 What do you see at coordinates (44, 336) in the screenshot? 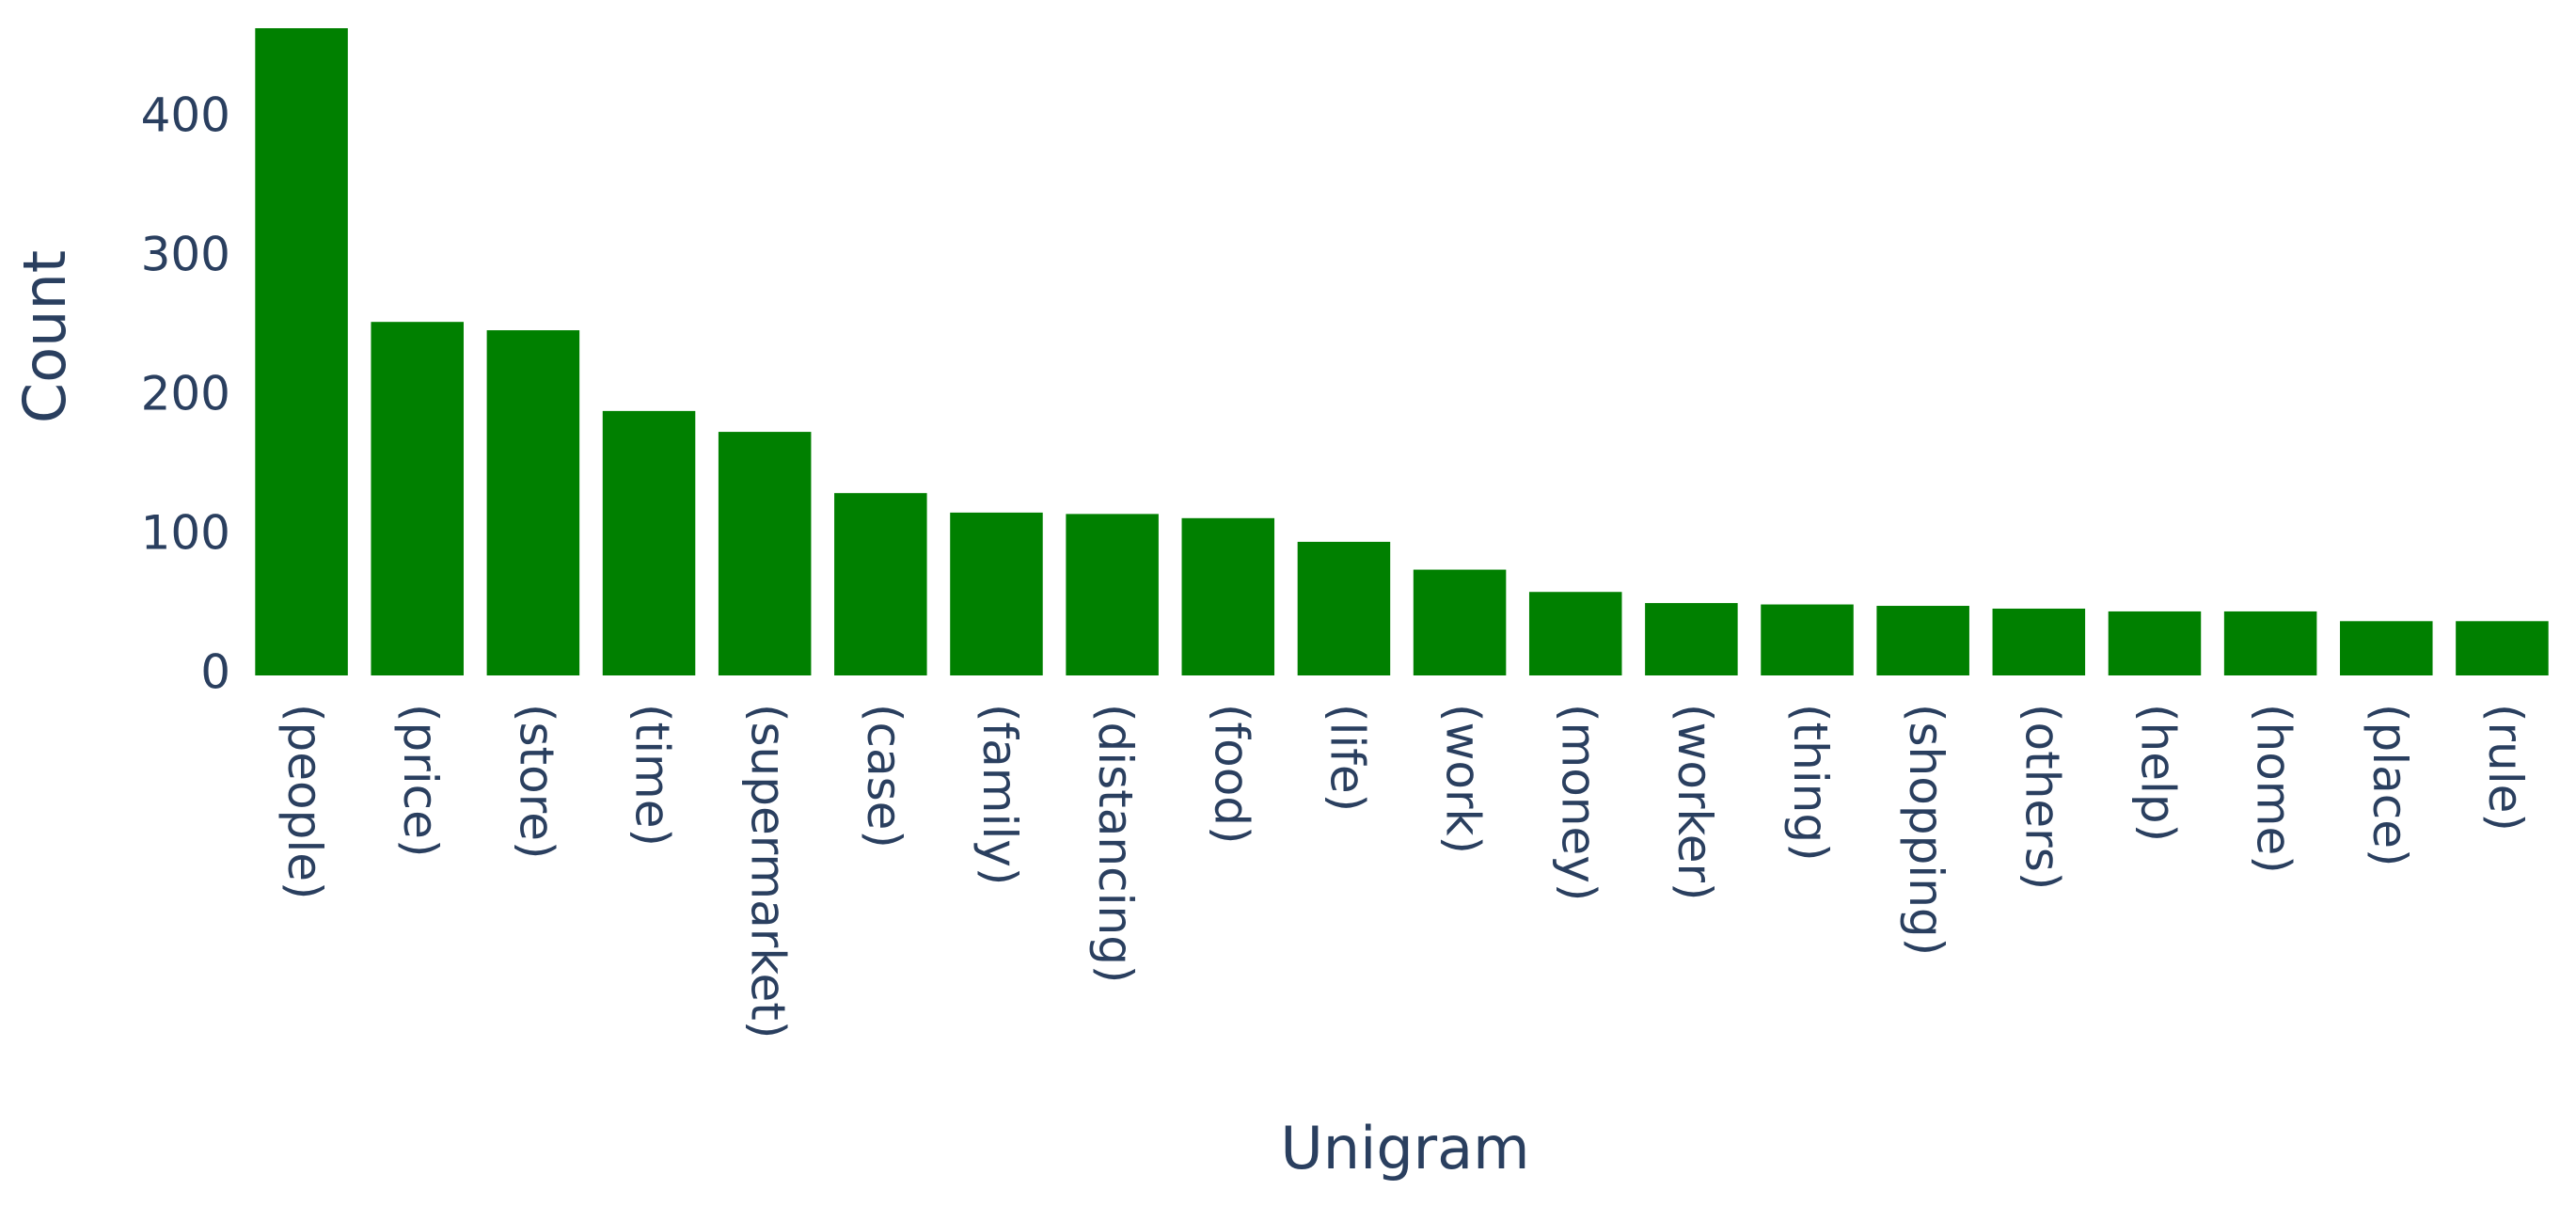
I see `y-axis-title: Count` at bounding box center [44, 336].